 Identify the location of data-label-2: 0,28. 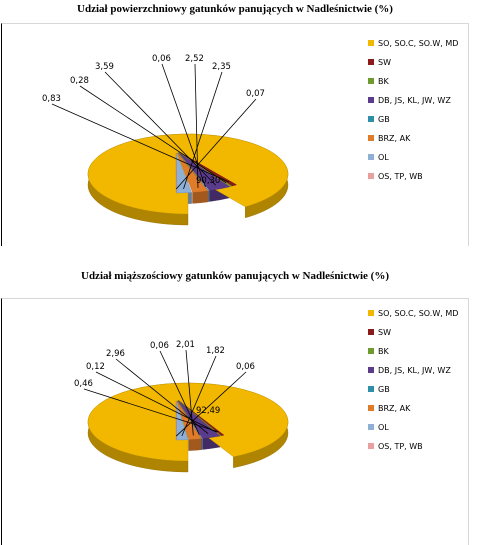
(79, 81).